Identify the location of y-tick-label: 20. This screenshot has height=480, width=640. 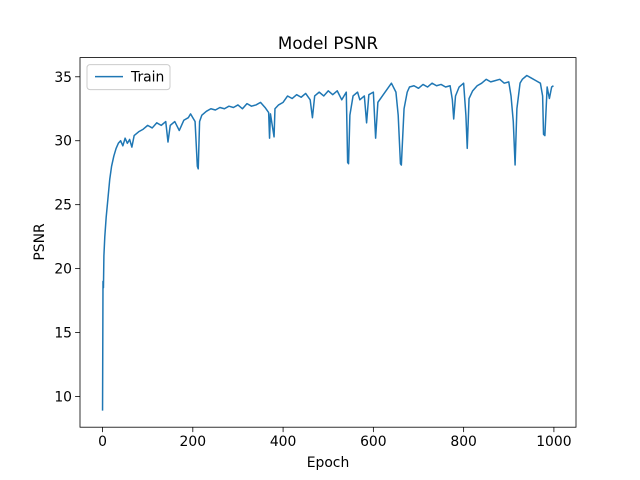
(63, 270).